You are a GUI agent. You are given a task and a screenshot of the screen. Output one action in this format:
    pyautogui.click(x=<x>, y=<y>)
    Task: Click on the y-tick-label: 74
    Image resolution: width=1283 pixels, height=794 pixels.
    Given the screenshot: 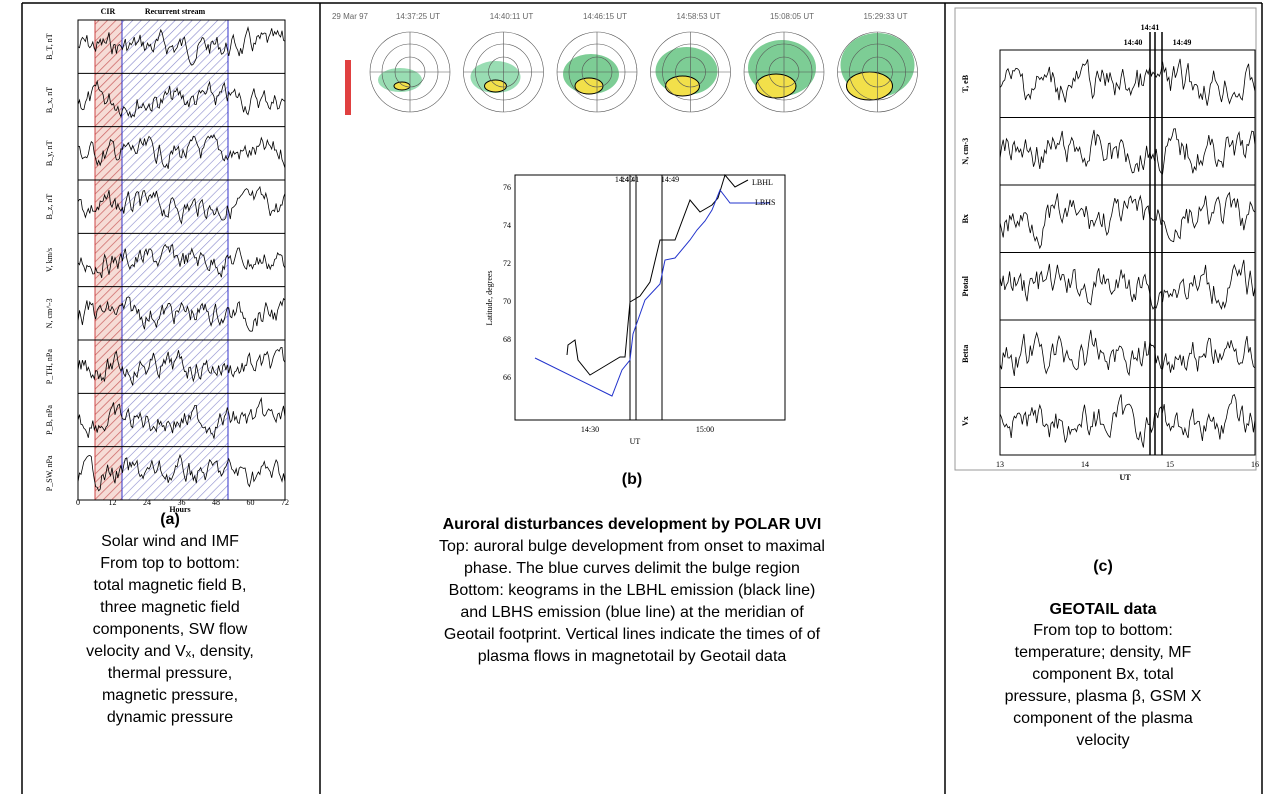 What is the action you would take?
    pyautogui.click(x=507, y=225)
    